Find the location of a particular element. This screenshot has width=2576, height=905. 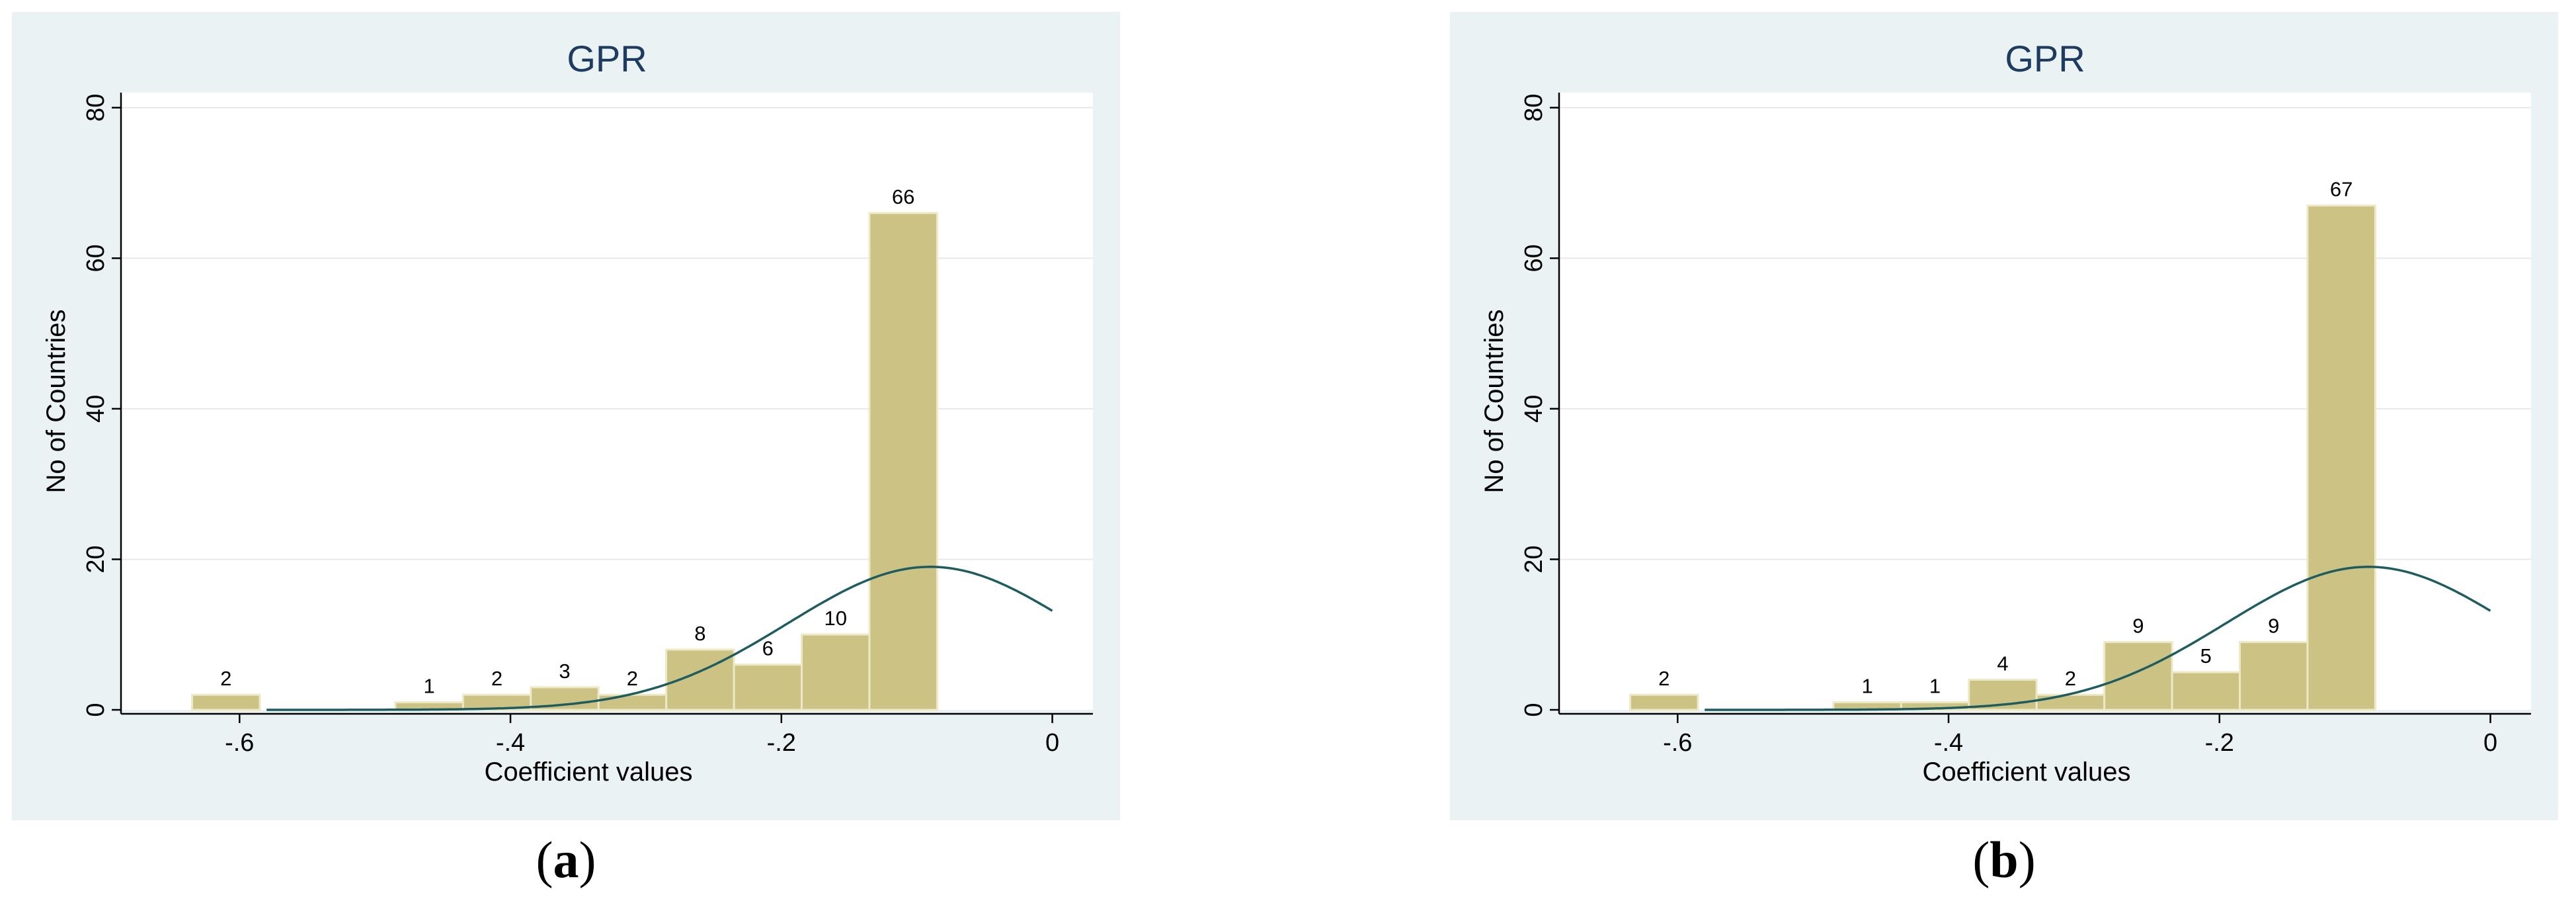

bar-value-label: 6 is located at coordinates (768, 649).